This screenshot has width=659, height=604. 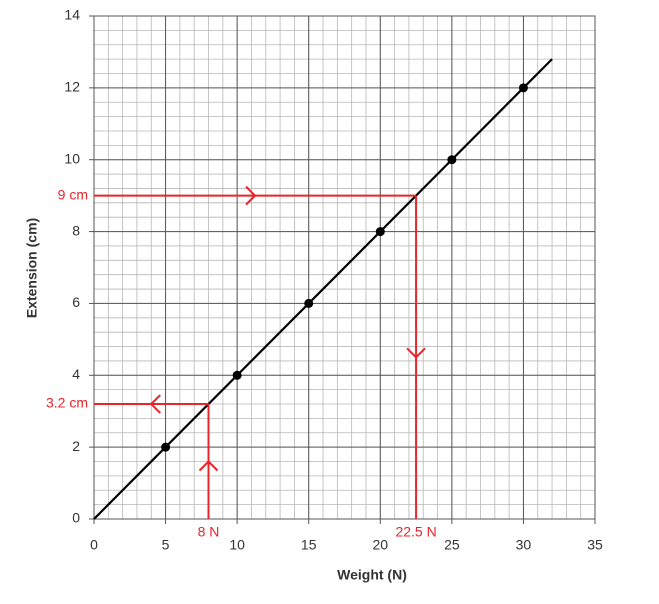 What do you see at coordinates (76, 230) in the screenshot?
I see `y-tick-label: 8` at bounding box center [76, 230].